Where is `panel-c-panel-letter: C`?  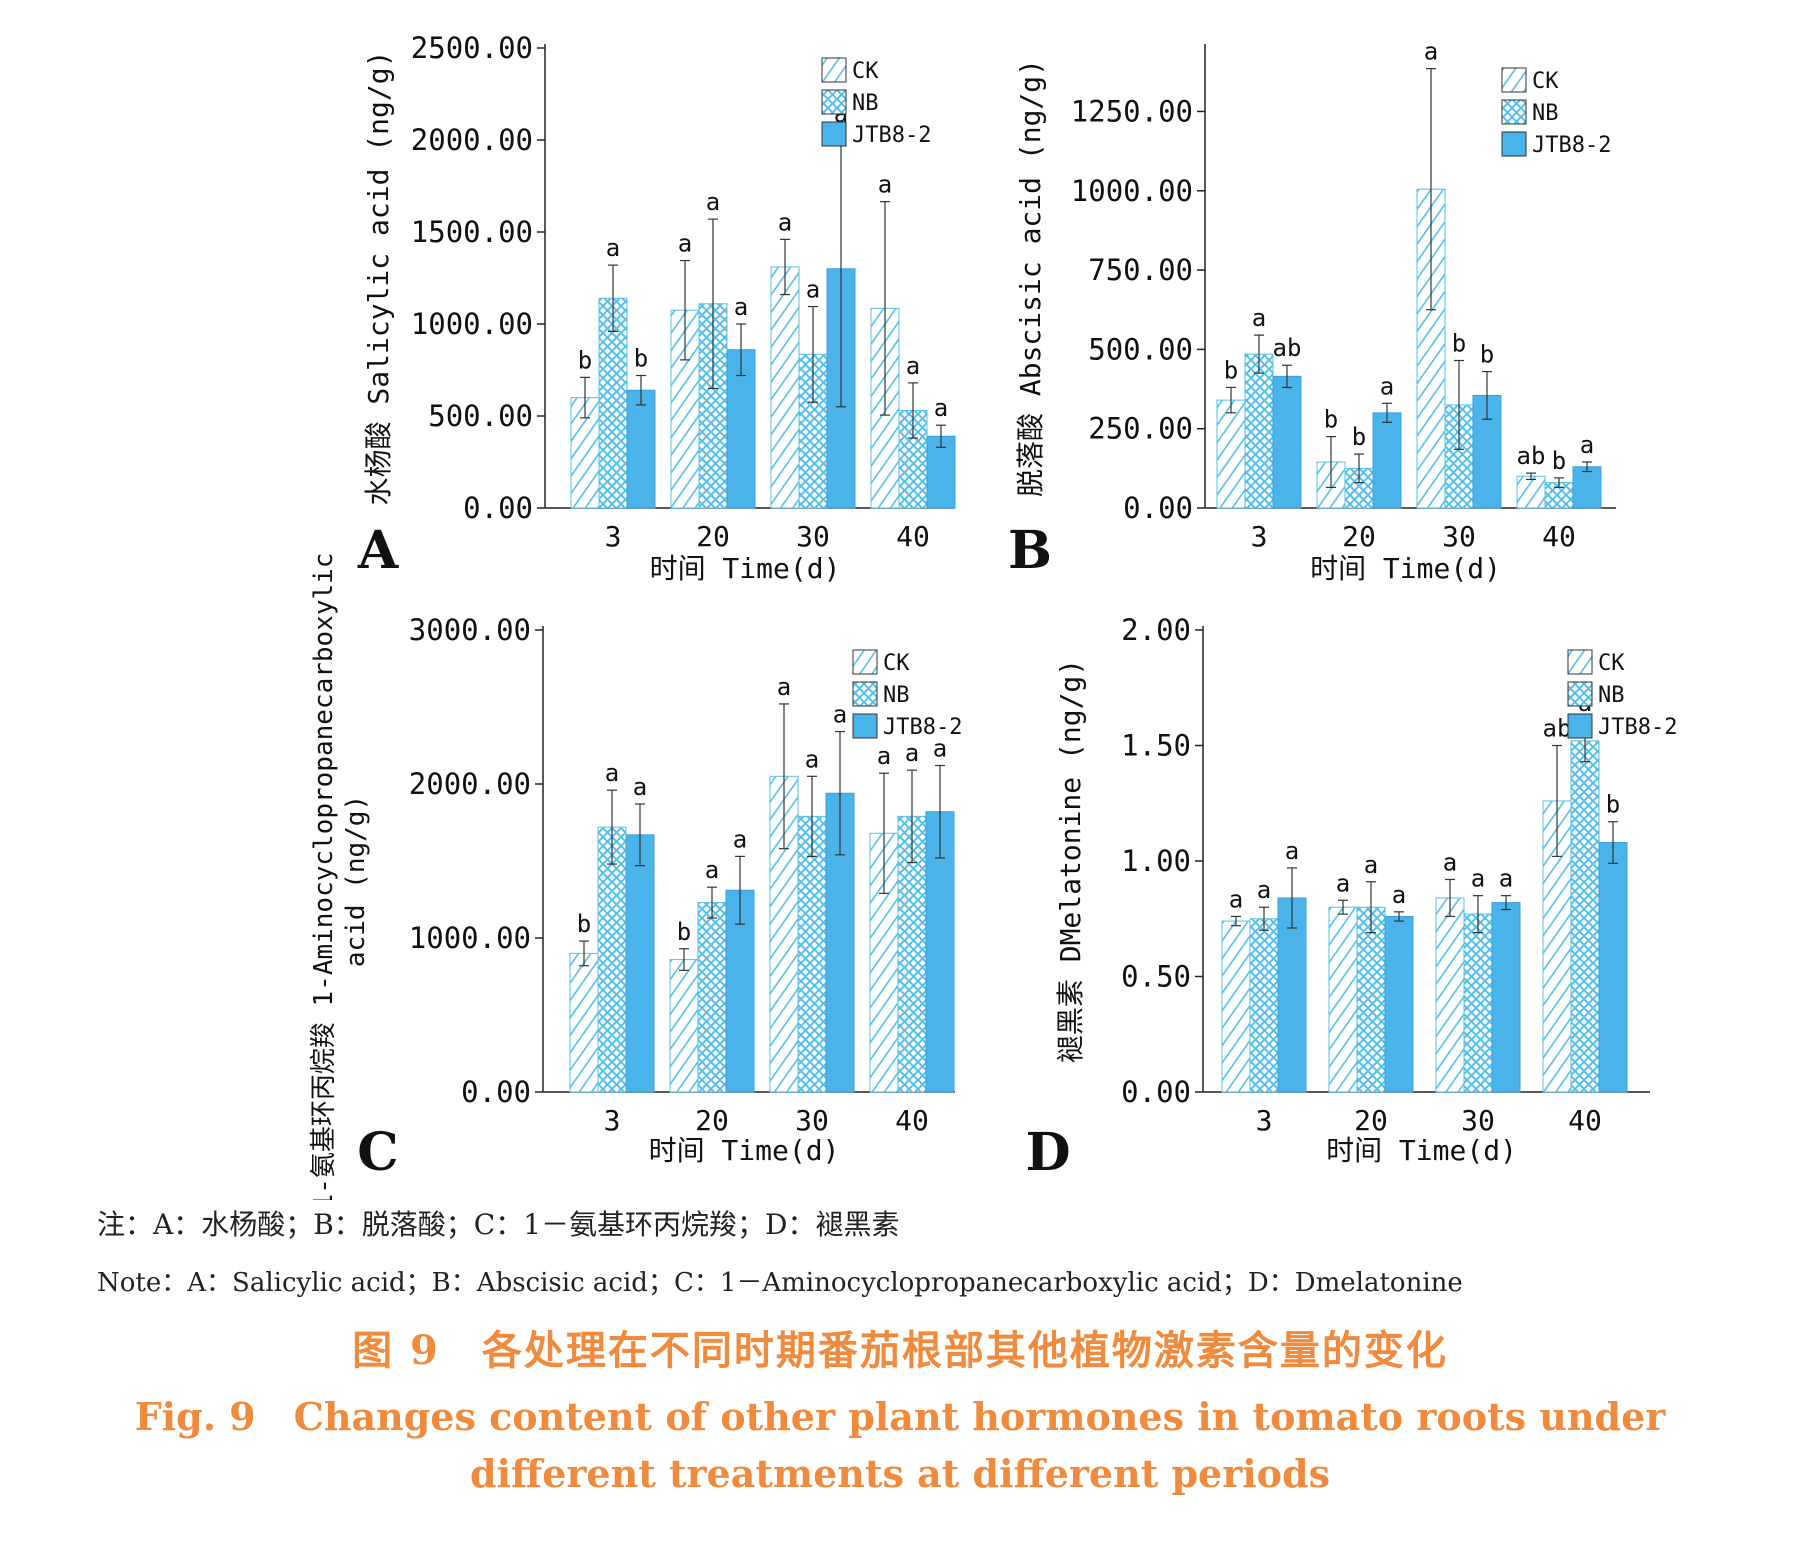 panel-c-panel-letter: C is located at coordinates (377, 1152).